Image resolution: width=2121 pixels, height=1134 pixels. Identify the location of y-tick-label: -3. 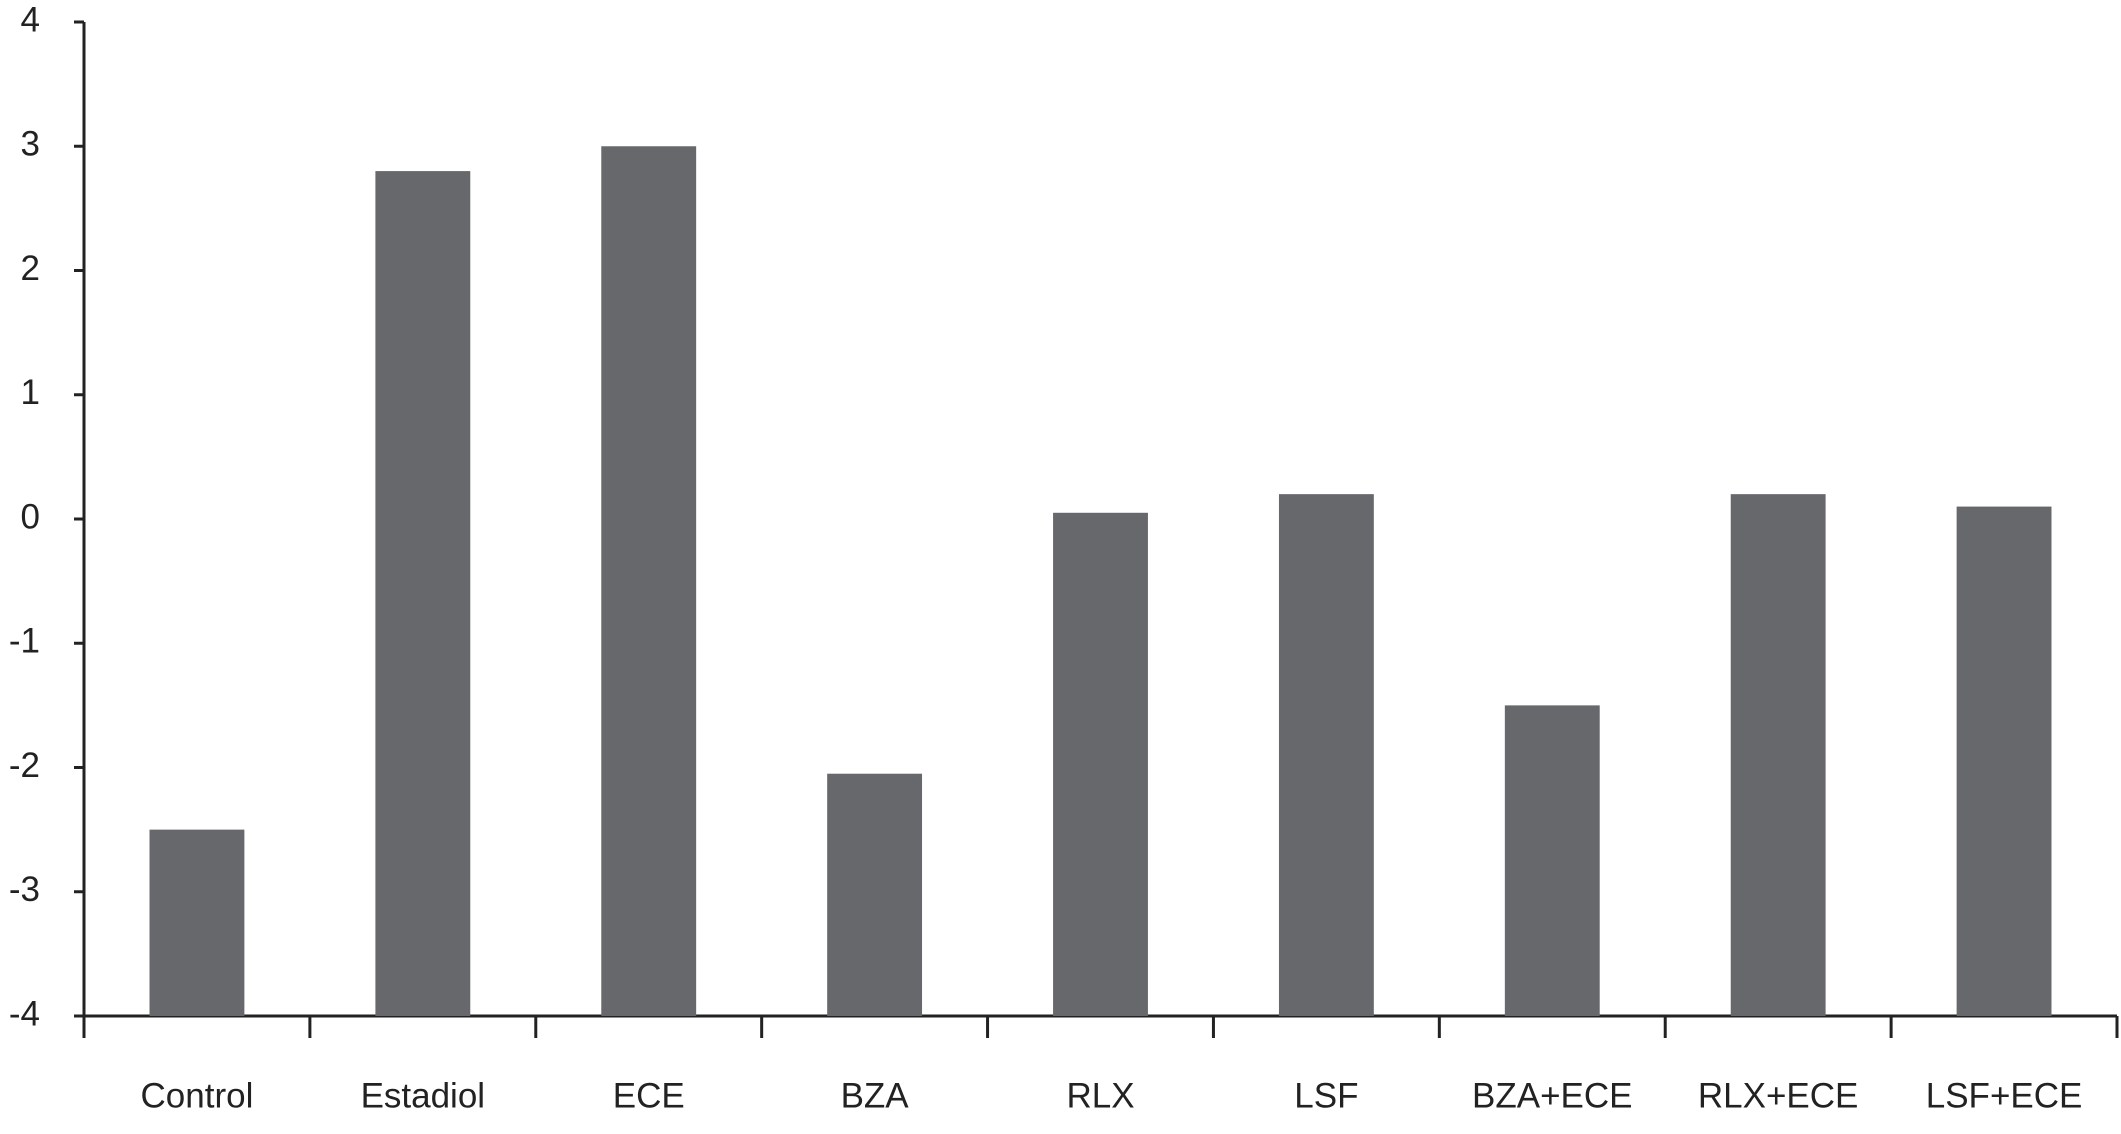
(24, 889).